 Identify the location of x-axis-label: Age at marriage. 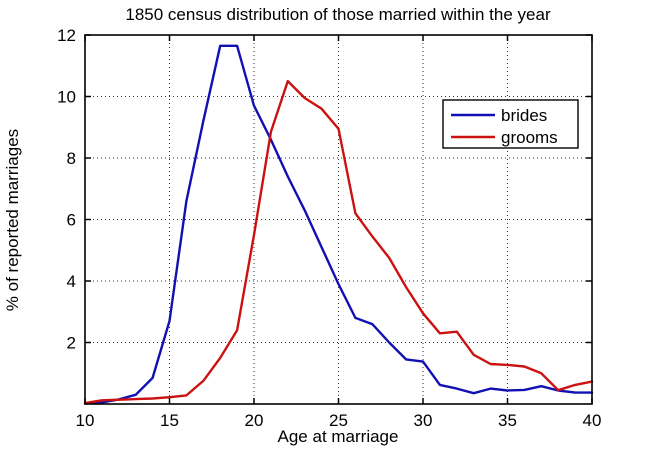
(338, 436).